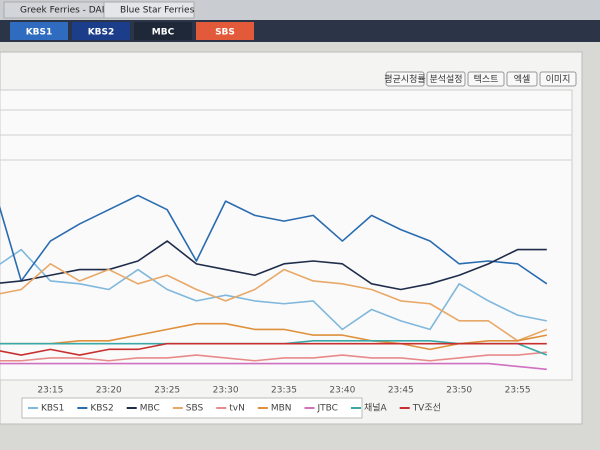 The height and width of the screenshot is (450, 600). I want to click on x-tick-label: 23:30, so click(226, 391).